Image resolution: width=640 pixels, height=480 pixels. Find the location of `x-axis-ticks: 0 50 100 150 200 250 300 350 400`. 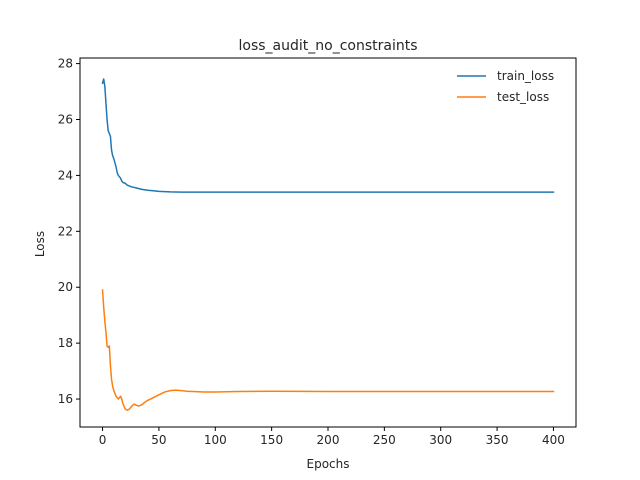

x-axis-ticks: 0 50 100 150 200 250 300 350 400 is located at coordinates (332, 437).